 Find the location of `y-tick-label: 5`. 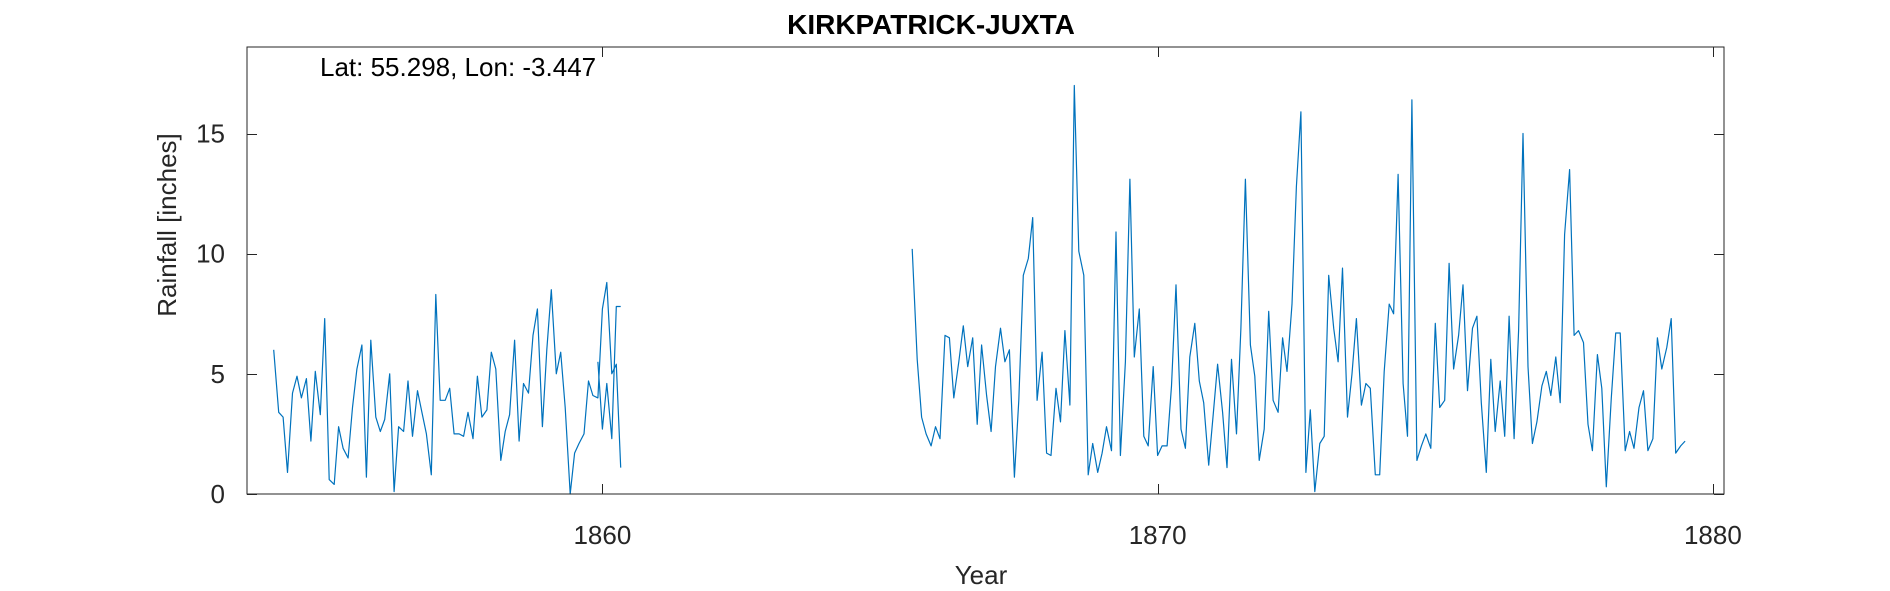

y-tick-label: 5 is located at coordinates (218, 374).